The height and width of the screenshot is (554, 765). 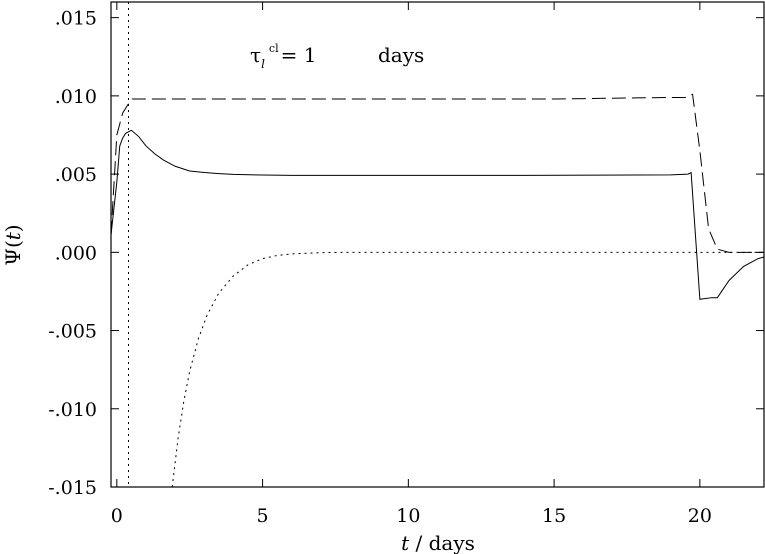 What do you see at coordinates (401, 55) in the screenshot?
I see `tau-unit: days` at bounding box center [401, 55].